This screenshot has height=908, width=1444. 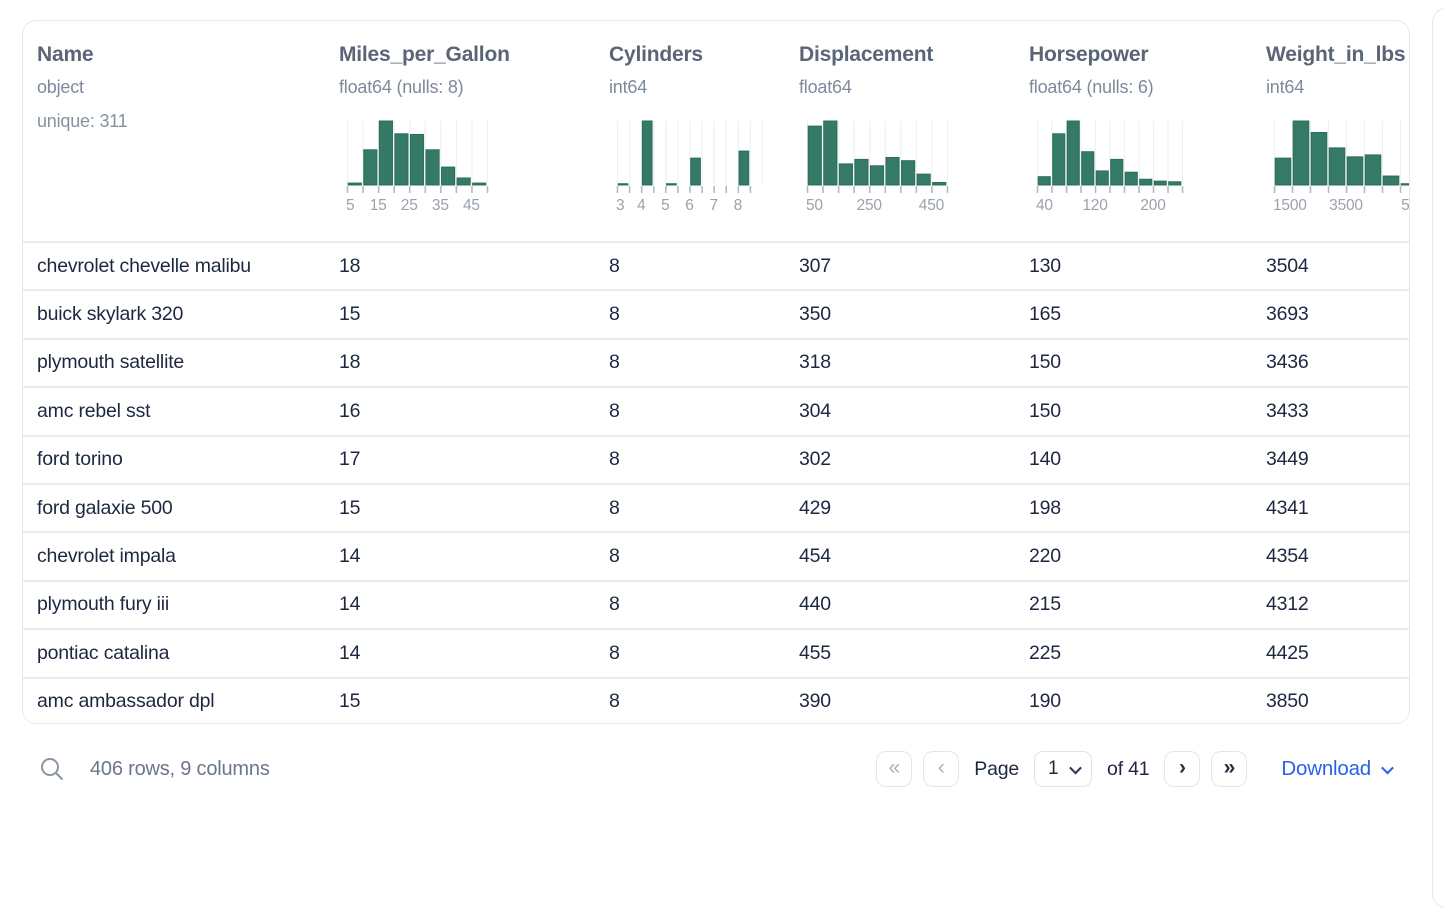 I want to click on page-total-label: of 41, so click(x=1128, y=768).